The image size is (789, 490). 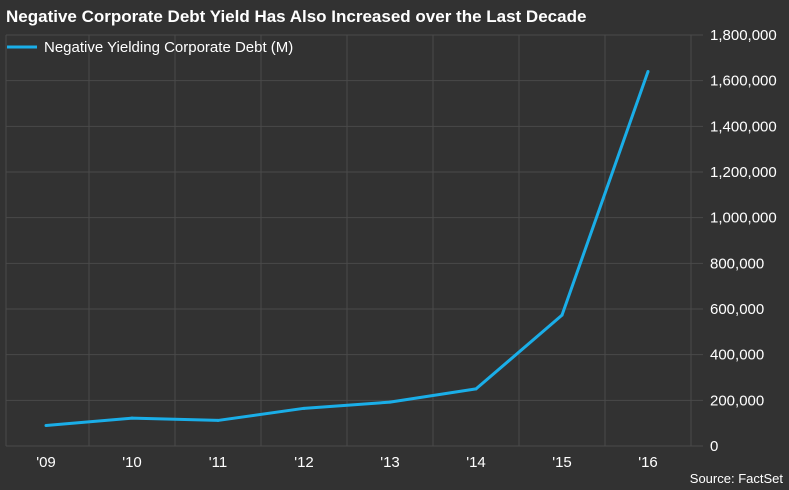 What do you see at coordinates (737, 355) in the screenshot?
I see `y-tick-label: 400,000` at bounding box center [737, 355].